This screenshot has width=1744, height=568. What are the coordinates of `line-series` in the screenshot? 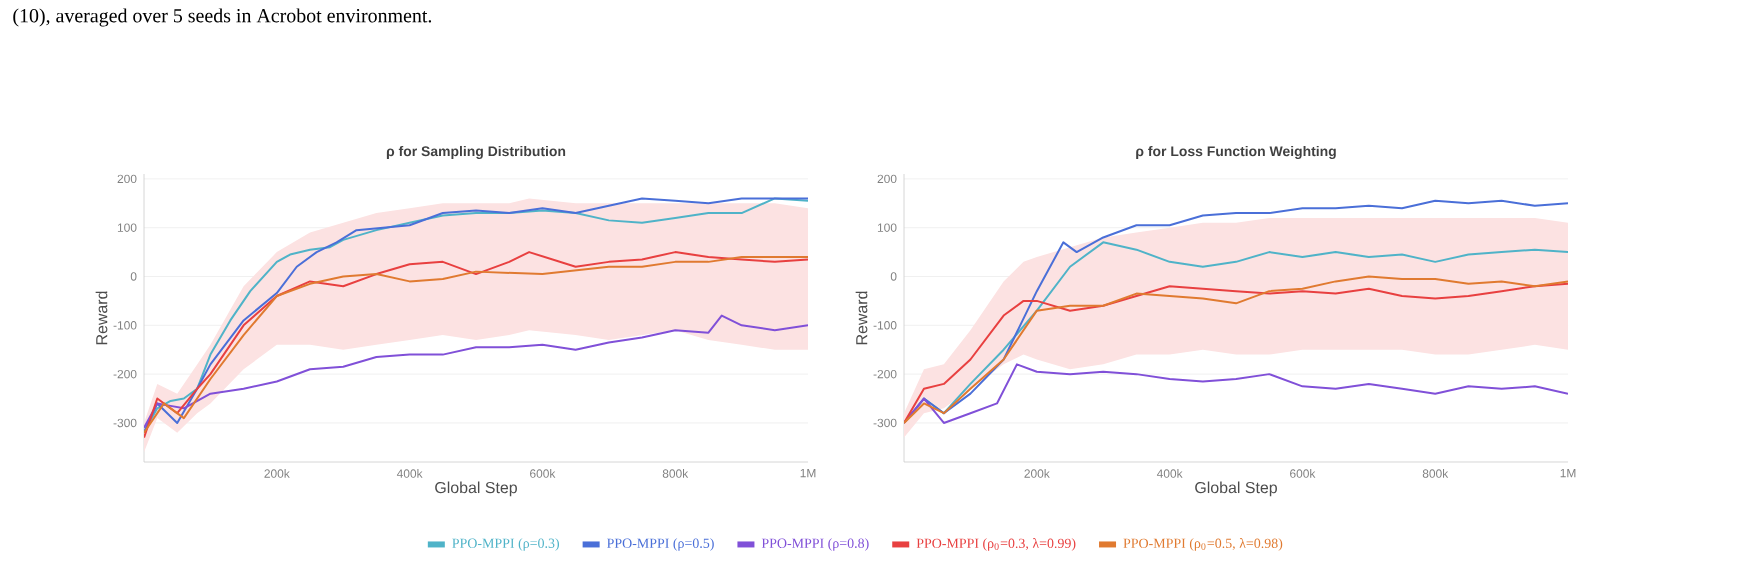 It's located at (1236, 393).